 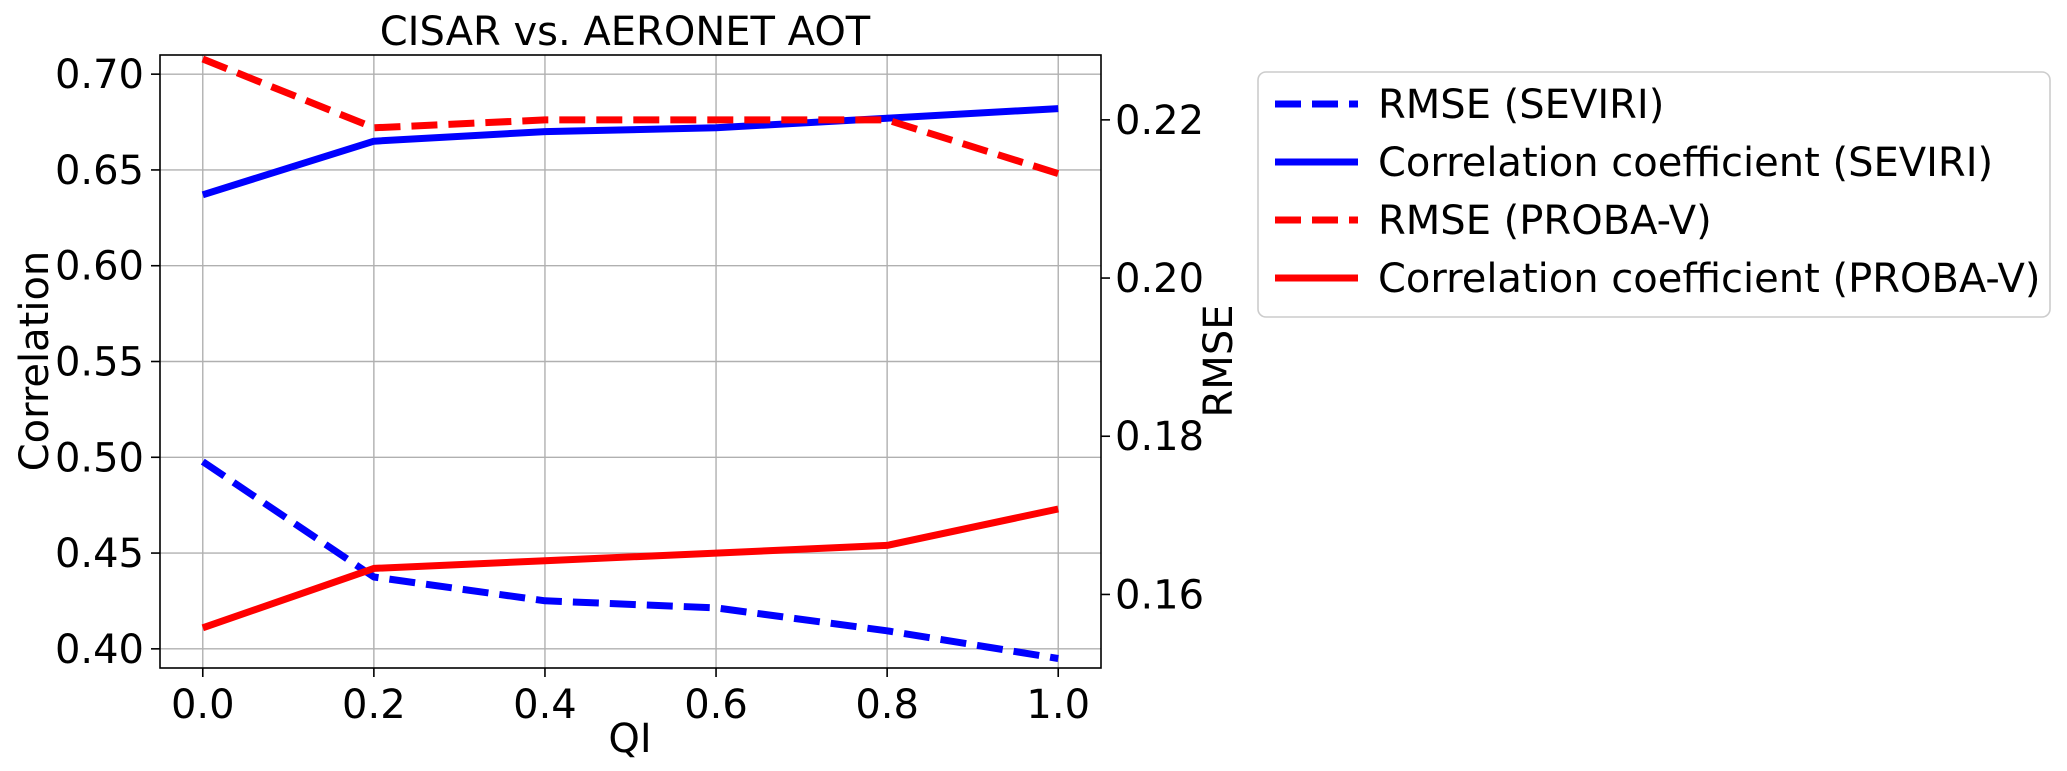 What do you see at coordinates (99, 458) in the screenshot?
I see `y-left-tick-label: 0.50` at bounding box center [99, 458].